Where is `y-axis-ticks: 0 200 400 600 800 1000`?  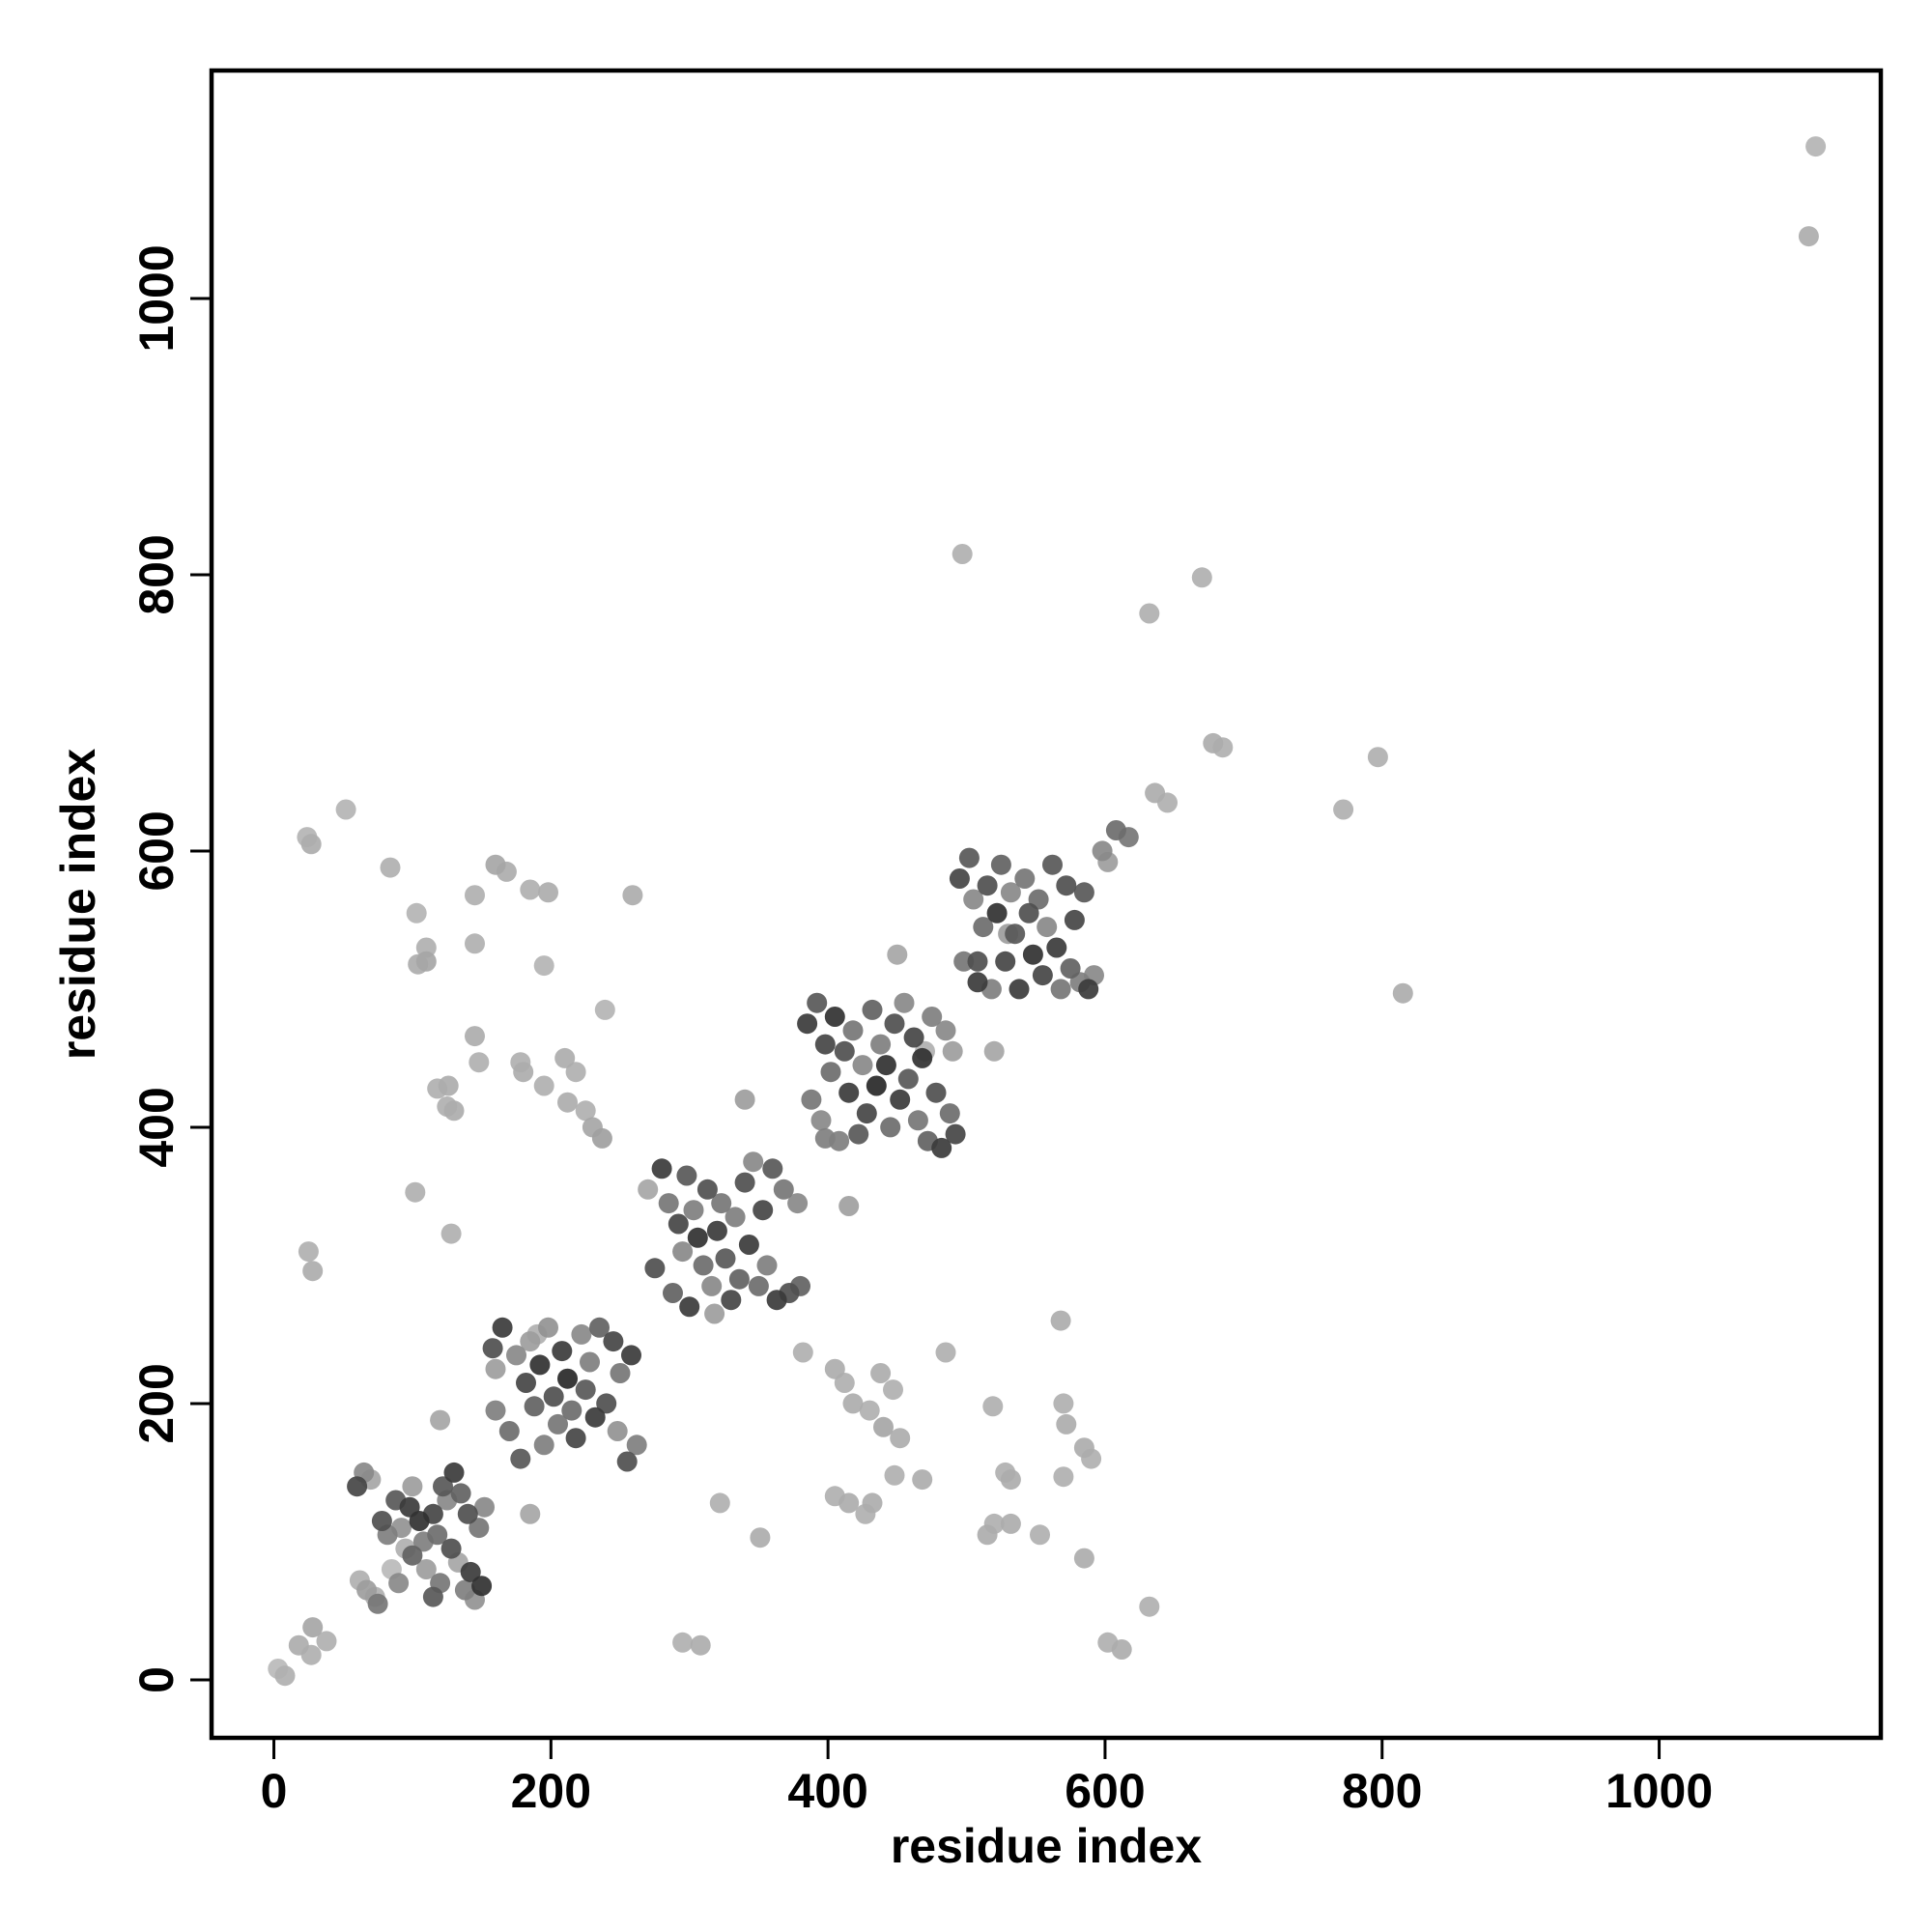 y-axis-ticks: 0 200 400 600 800 1000 is located at coordinates (170, 968).